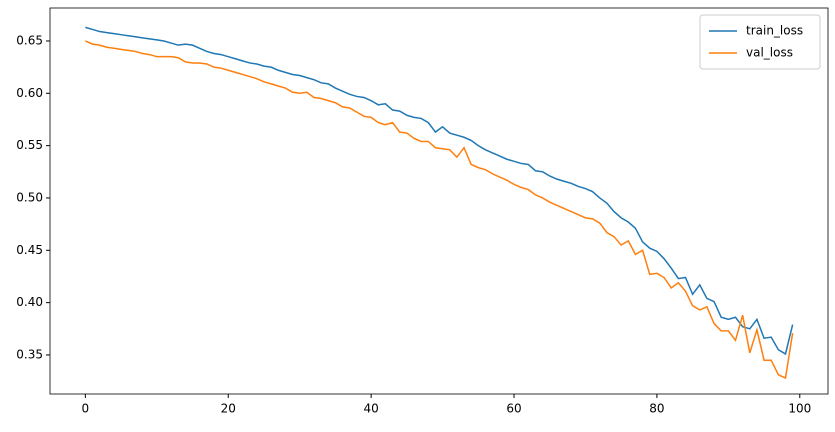  I want to click on legend-label: val_loss, so click(769, 53).